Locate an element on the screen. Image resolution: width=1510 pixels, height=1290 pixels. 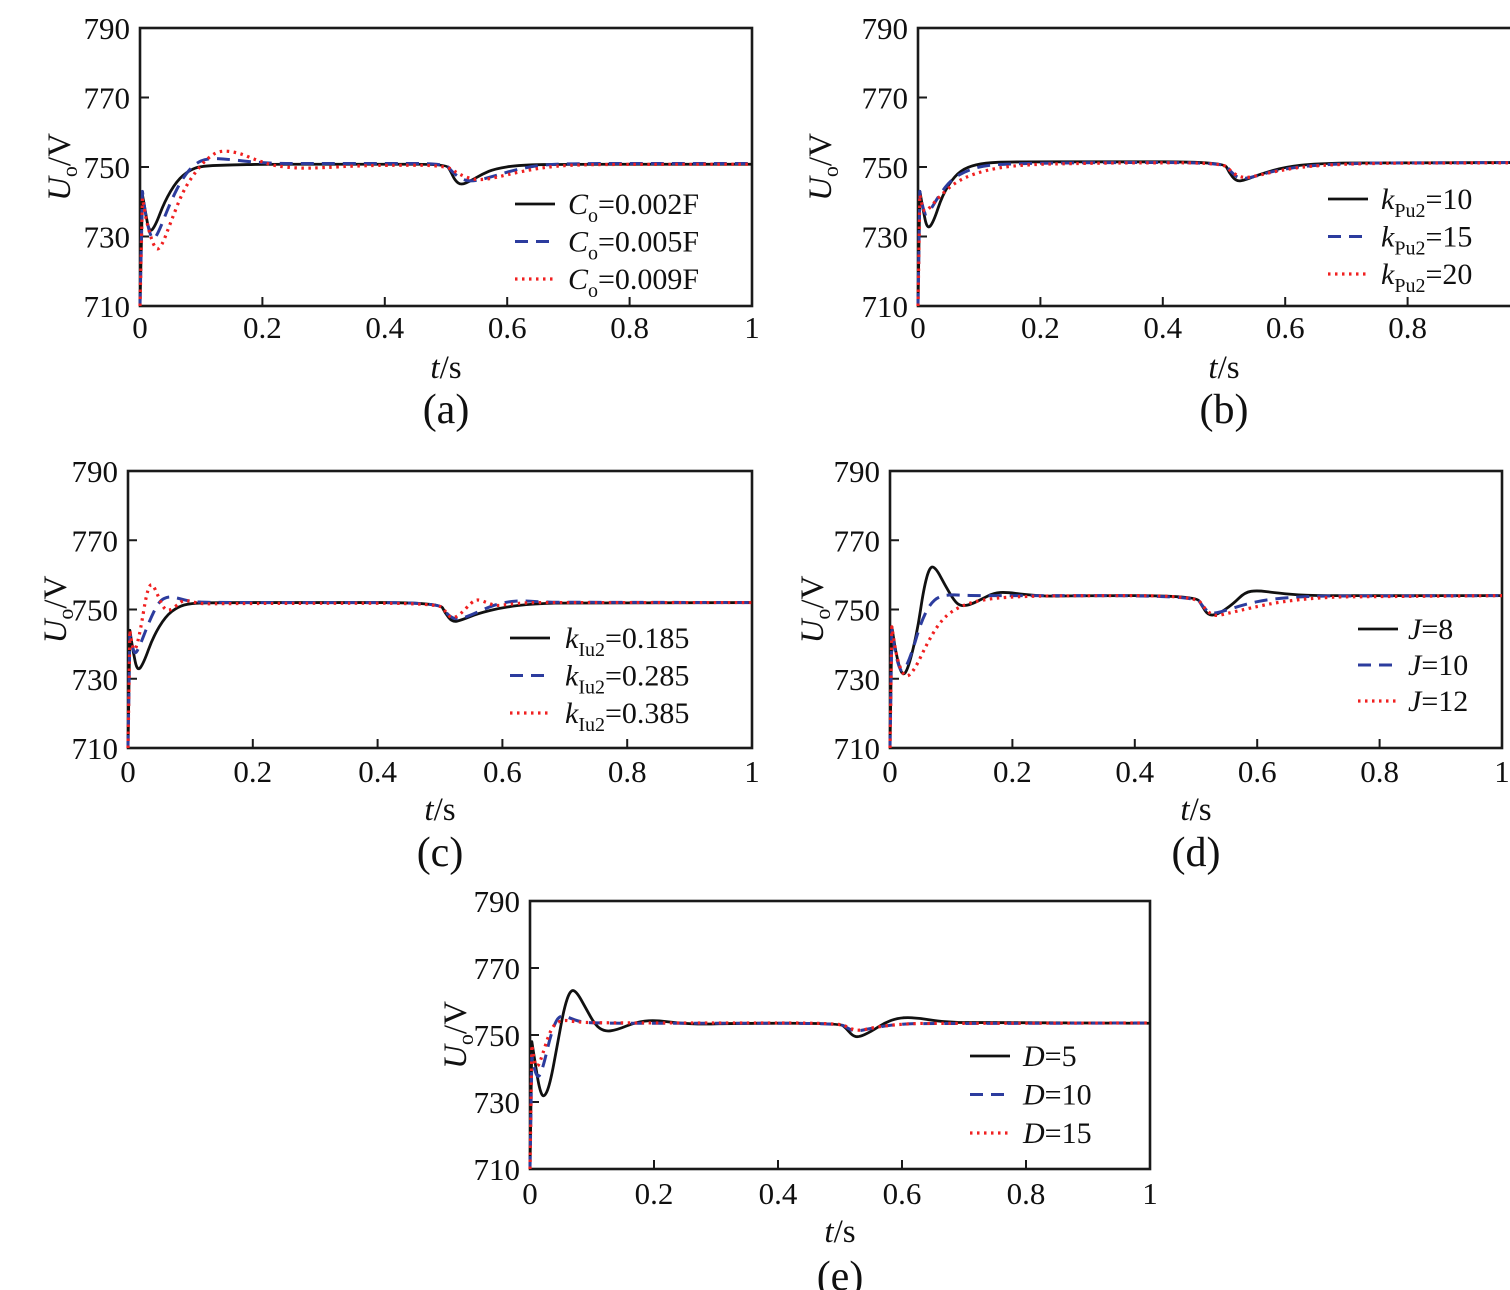
caption-b: (b) is located at coordinates (1224, 410).